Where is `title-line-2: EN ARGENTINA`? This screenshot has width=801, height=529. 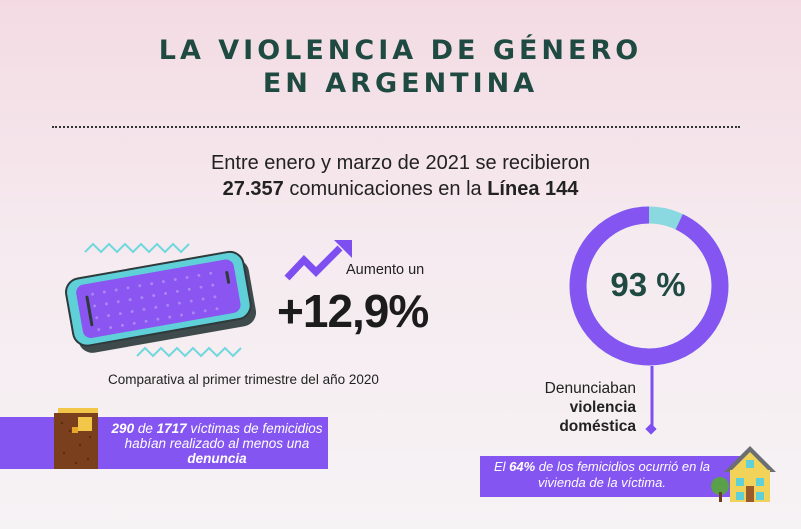 title-line-2: EN ARGENTINA is located at coordinates (400, 83).